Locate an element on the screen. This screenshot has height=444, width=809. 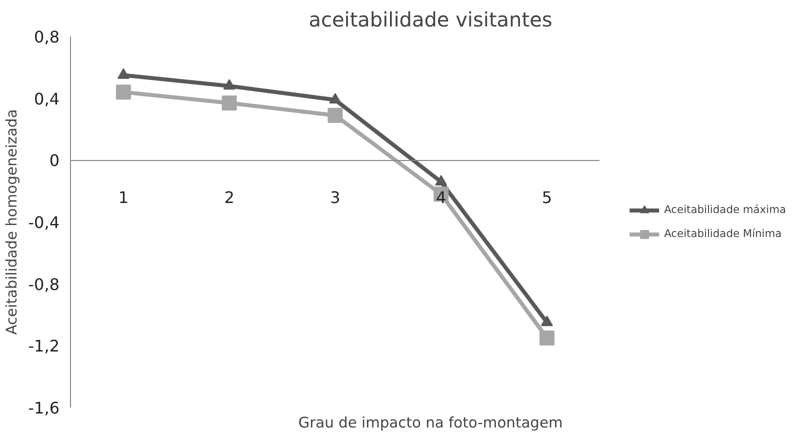
y-tick-label: 0,4 is located at coordinates (47, 98).